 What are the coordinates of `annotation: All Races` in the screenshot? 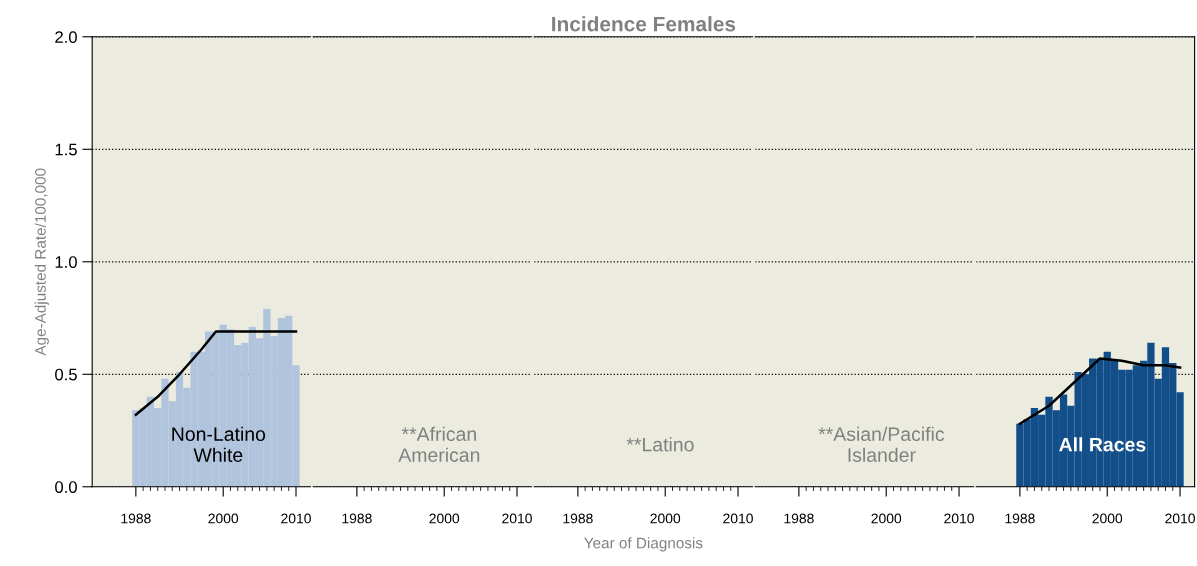 It's located at (1102, 444).